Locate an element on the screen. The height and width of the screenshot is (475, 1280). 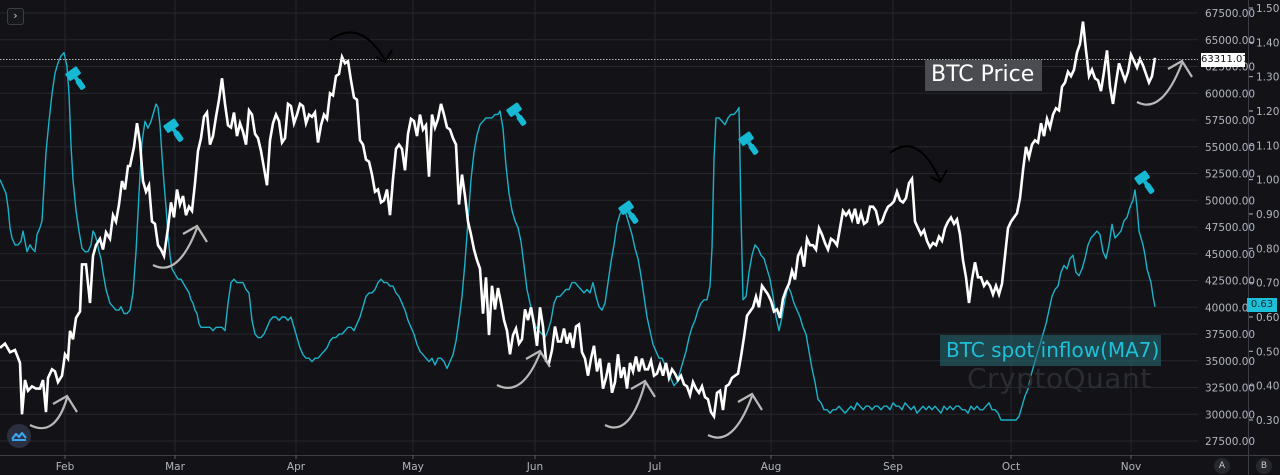
inflow-axis-tick: 1.30 is located at coordinates (1267, 78).